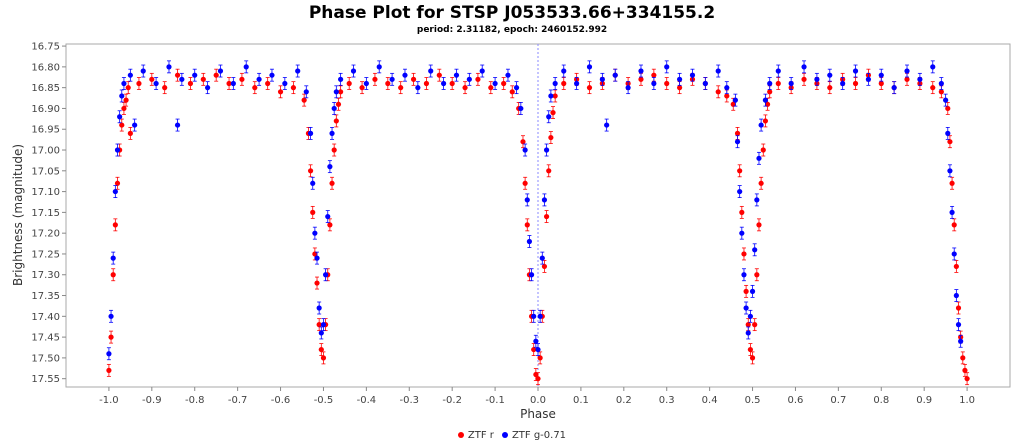  What do you see at coordinates (45, 317) in the screenshot?
I see `y-tick-label: 17.40` at bounding box center [45, 317].